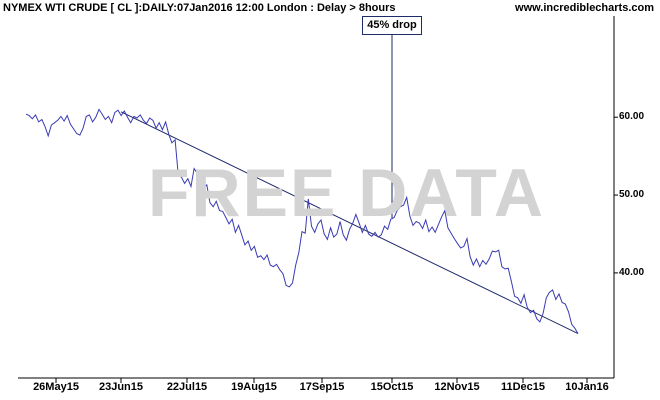 This screenshot has width=660, height=400. Describe the element at coordinates (187, 387) in the screenshot. I see `x-tick-label: 22Jul15` at that location.